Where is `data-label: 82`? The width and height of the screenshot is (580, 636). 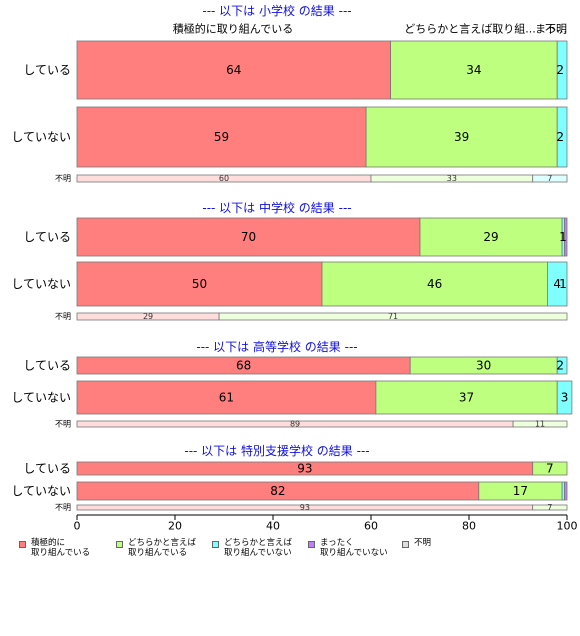 data-label: 82 is located at coordinates (277, 491).